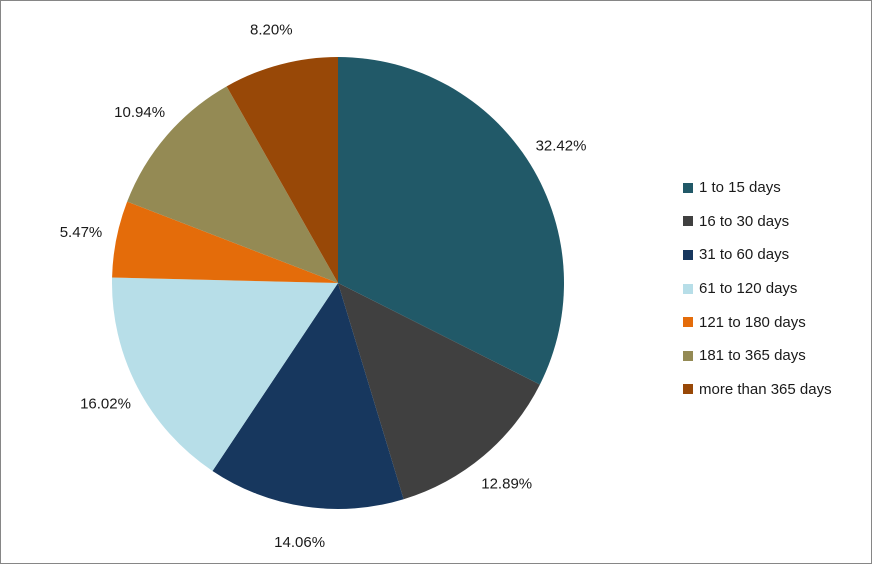 This screenshot has width=872, height=565. I want to click on slice-data-label: 32.42%, so click(561, 146).